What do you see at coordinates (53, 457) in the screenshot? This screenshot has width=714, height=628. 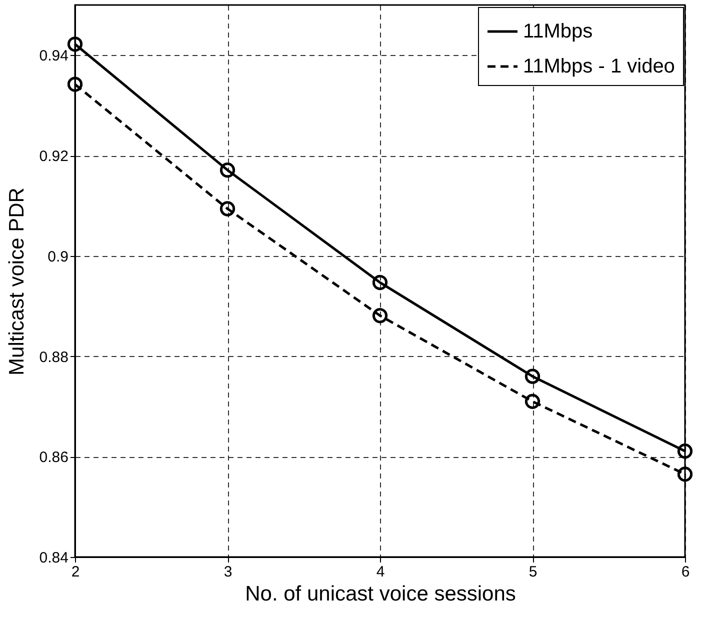 I see `y-tick-label: 0.86` at bounding box center [53, 457].